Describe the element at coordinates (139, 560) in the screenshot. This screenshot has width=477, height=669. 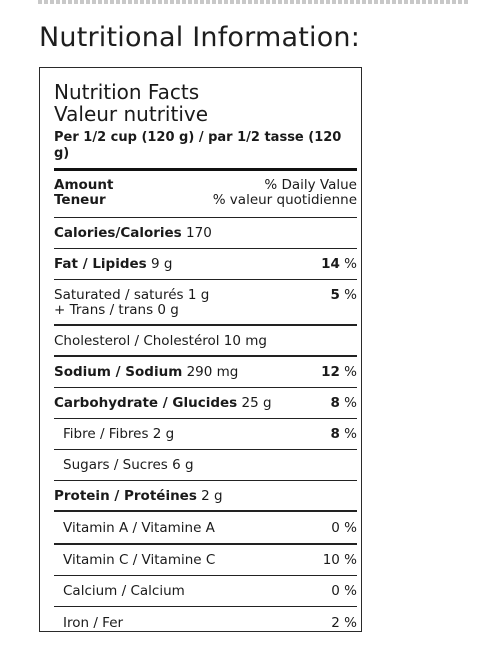
I see `vitamin-name: Vitamin C / Vitamine C` at that location.